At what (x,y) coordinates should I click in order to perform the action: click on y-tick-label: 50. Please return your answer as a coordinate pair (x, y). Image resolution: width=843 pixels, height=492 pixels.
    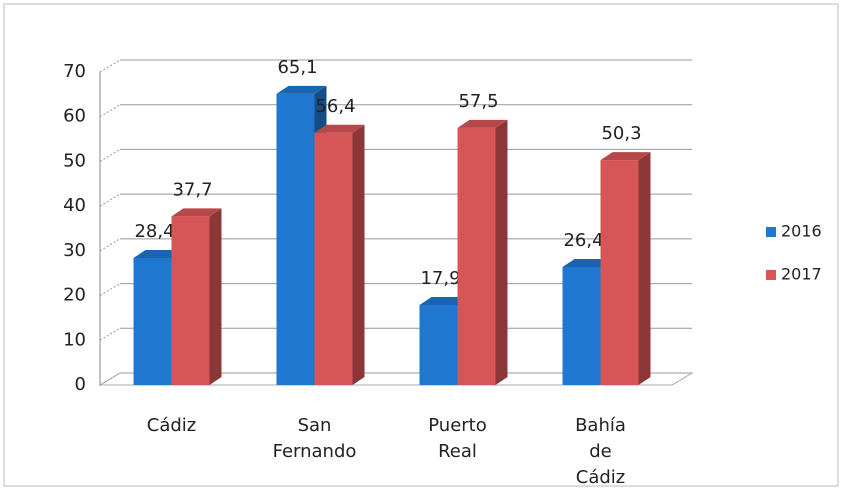
    Looking at the image, I should click on (74, 160).